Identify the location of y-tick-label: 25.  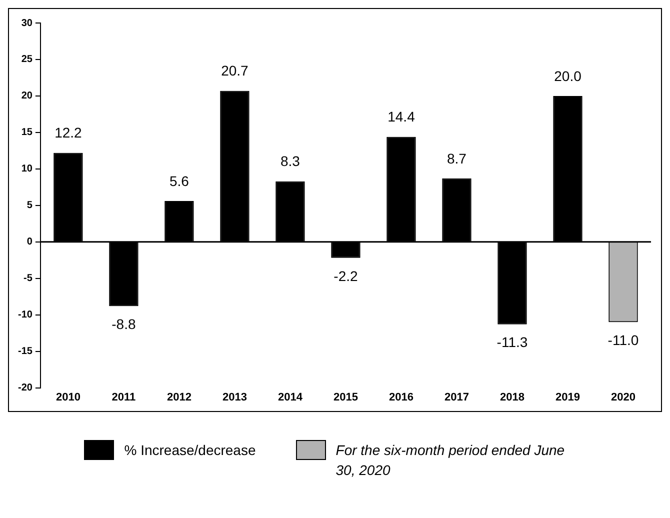
(27, 60).